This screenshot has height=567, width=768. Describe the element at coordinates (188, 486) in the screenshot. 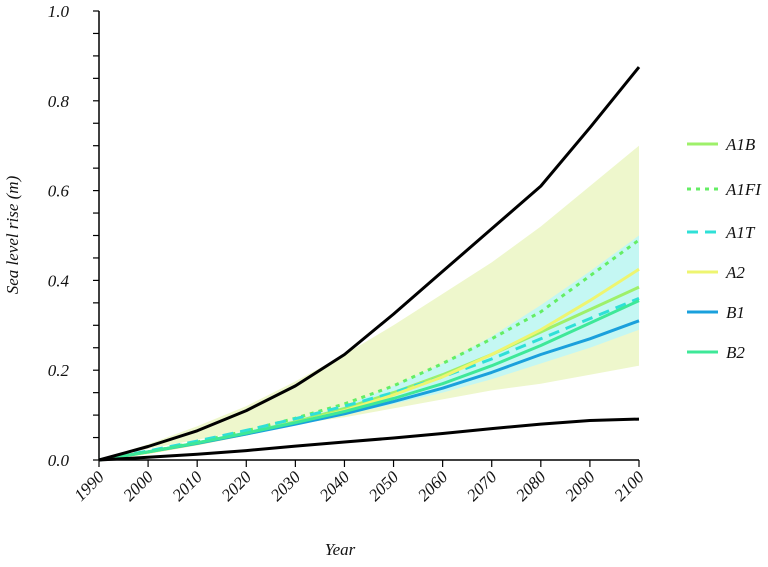

I see `x-tick-label: 2010` at that location.